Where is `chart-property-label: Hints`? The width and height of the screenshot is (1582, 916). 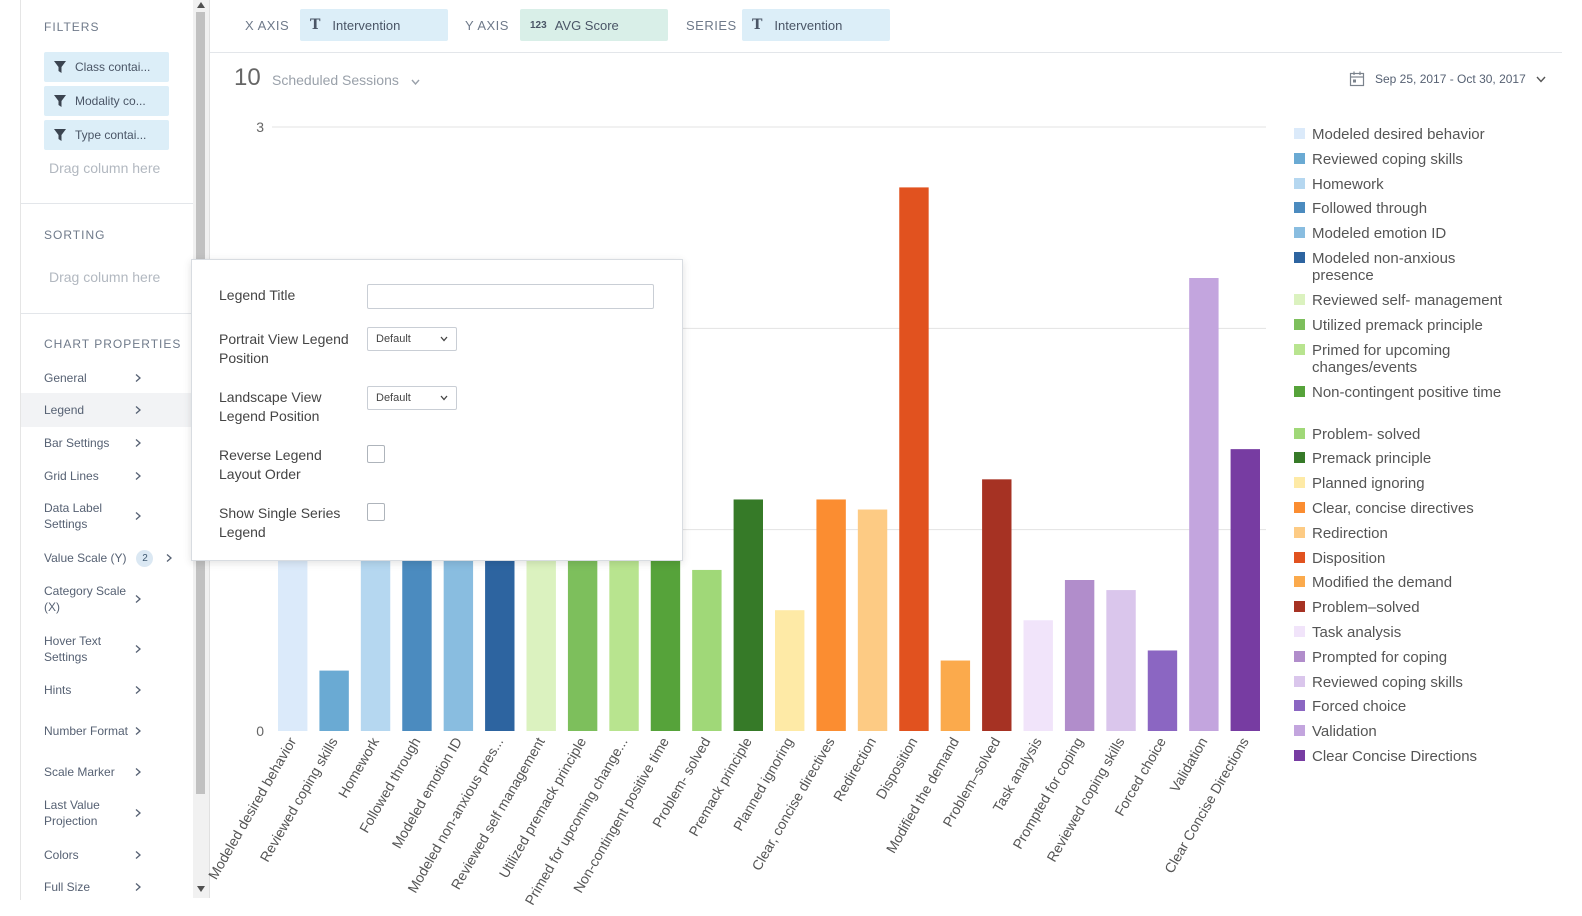
chart-property-label: Hints is located at coordinates (58, 690).